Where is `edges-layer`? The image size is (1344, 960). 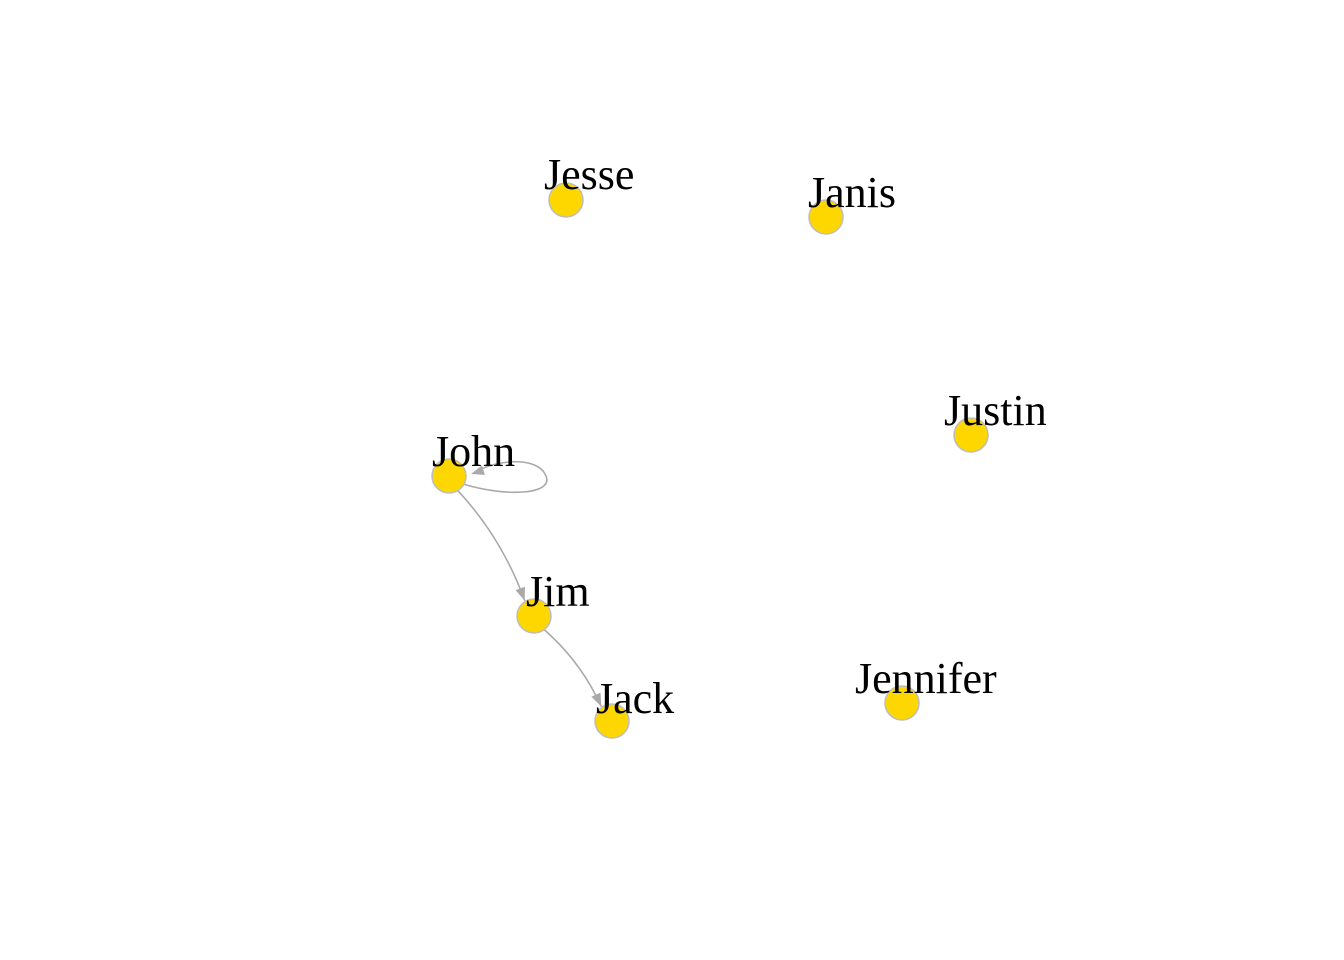 edges-layer is located at coordinates (529, 583).